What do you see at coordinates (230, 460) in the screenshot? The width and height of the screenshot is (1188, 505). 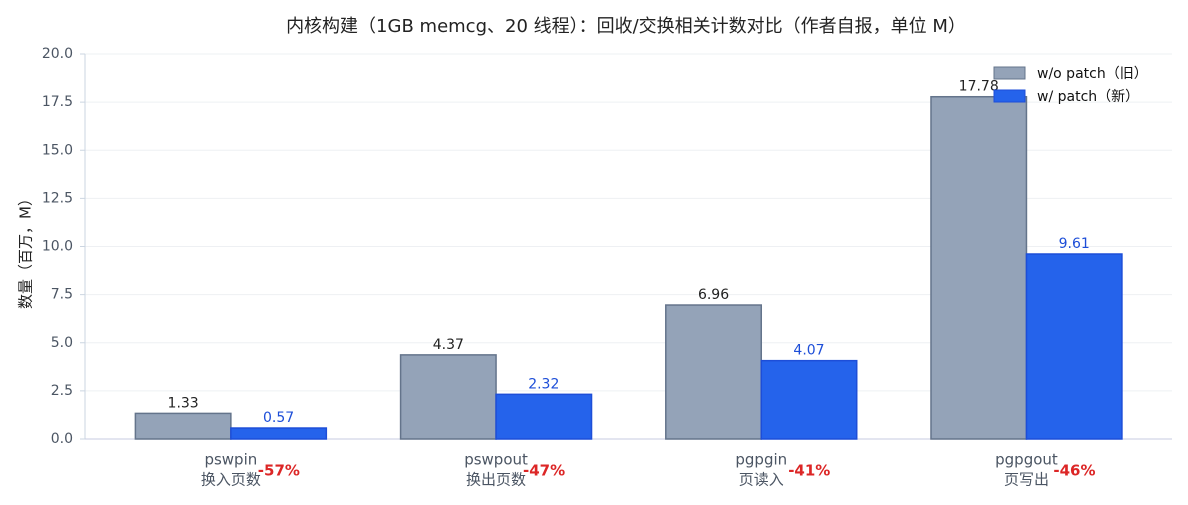 I see `x-tick-label: pswpin` at bounding box center [230, 460].